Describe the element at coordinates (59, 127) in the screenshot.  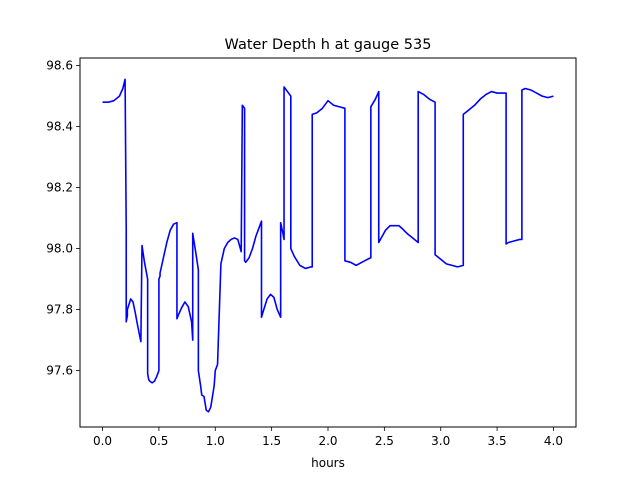
I see `y-tick-label: 98.4` at that location.